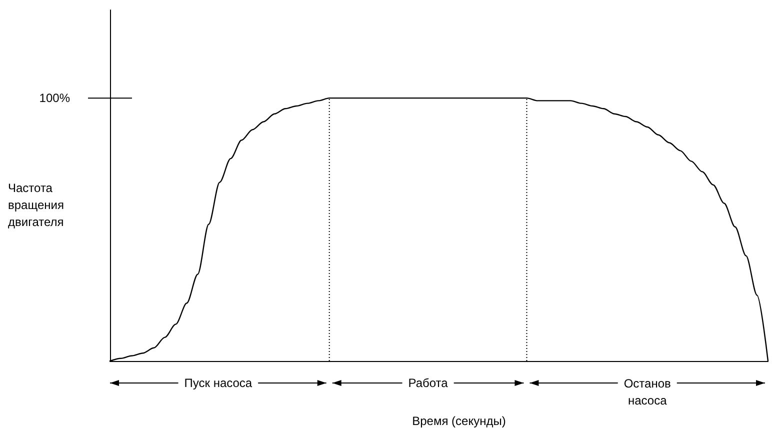  Describe the element at coordinates (36, 205) in the screenshot. I see `y-axis-title: Частота вращения двигателя` at that location.